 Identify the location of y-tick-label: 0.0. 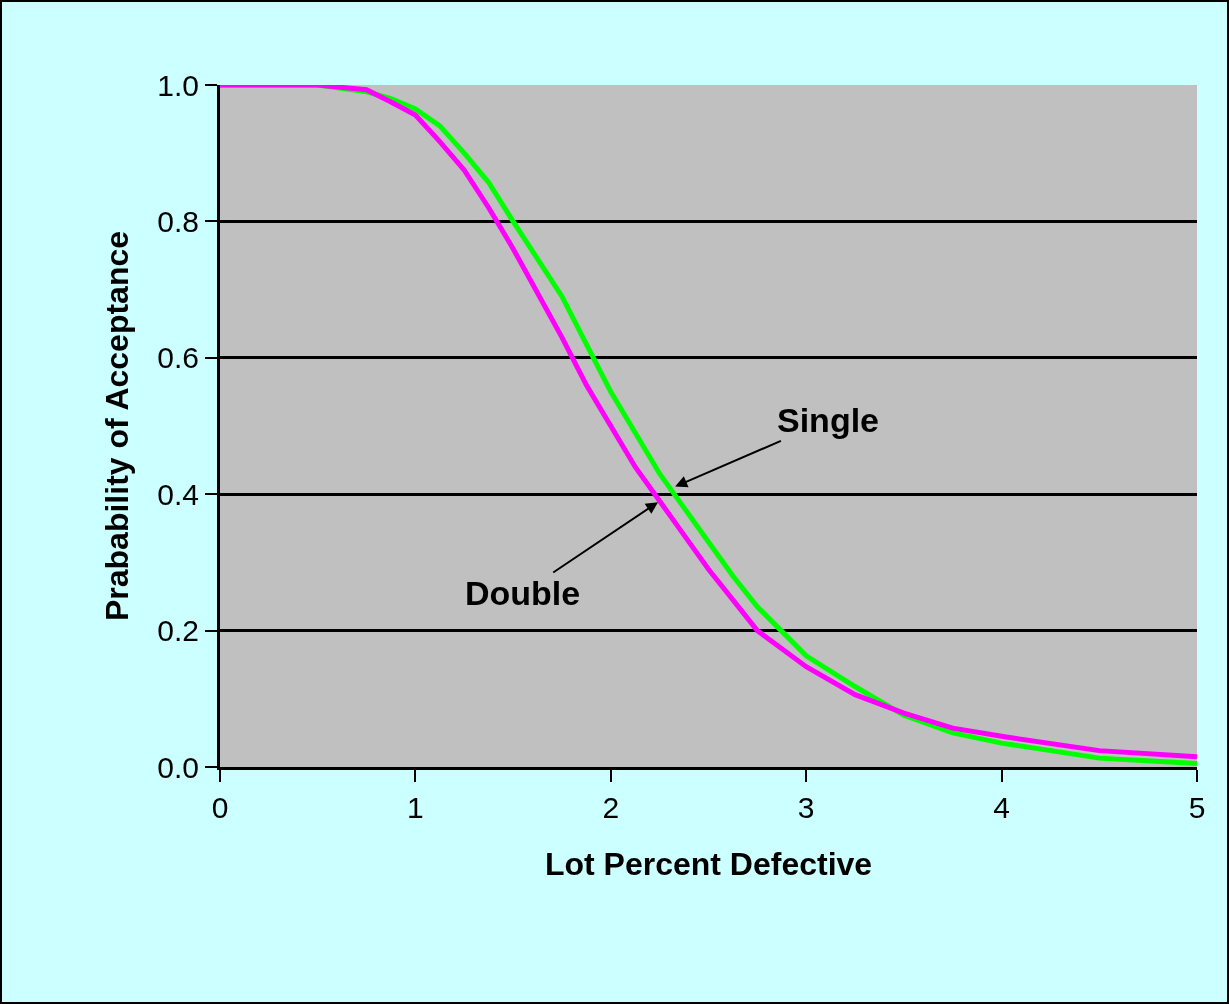
(178, 767).